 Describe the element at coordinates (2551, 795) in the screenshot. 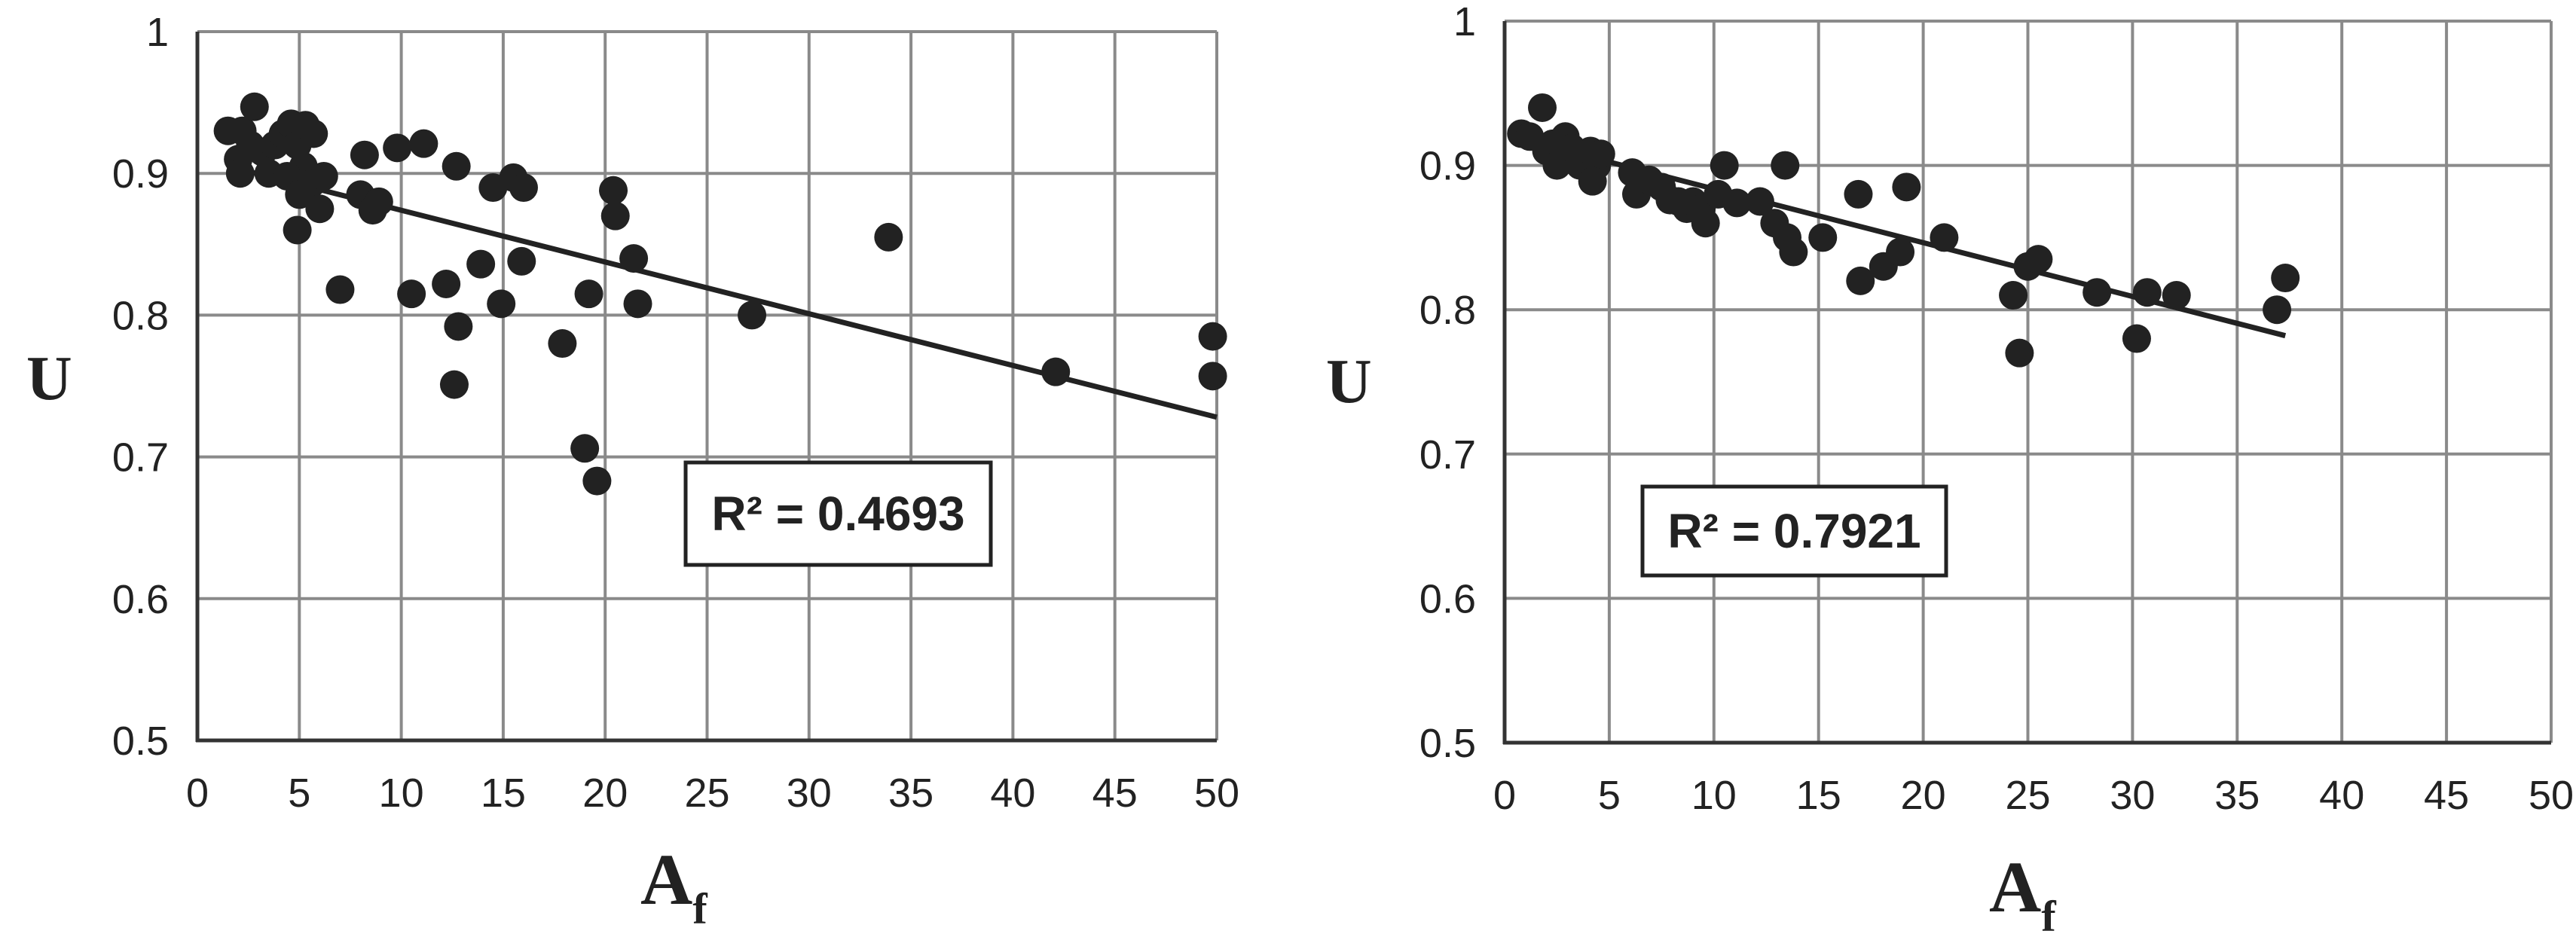

I see `x-tick-label: 50` at that location.